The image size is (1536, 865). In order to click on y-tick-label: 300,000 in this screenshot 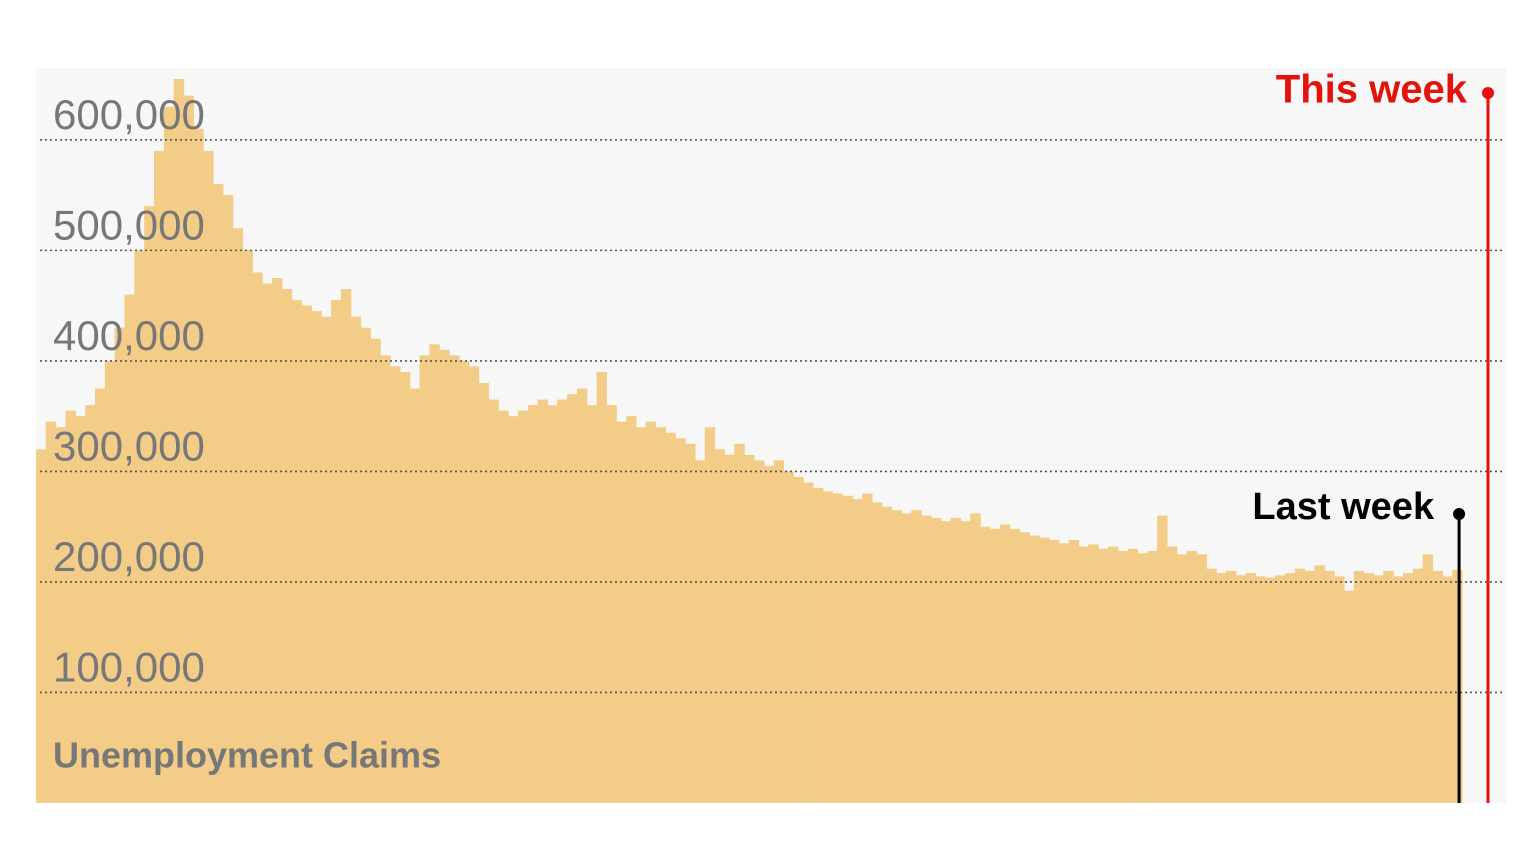, I will do `click(129, 446)`.